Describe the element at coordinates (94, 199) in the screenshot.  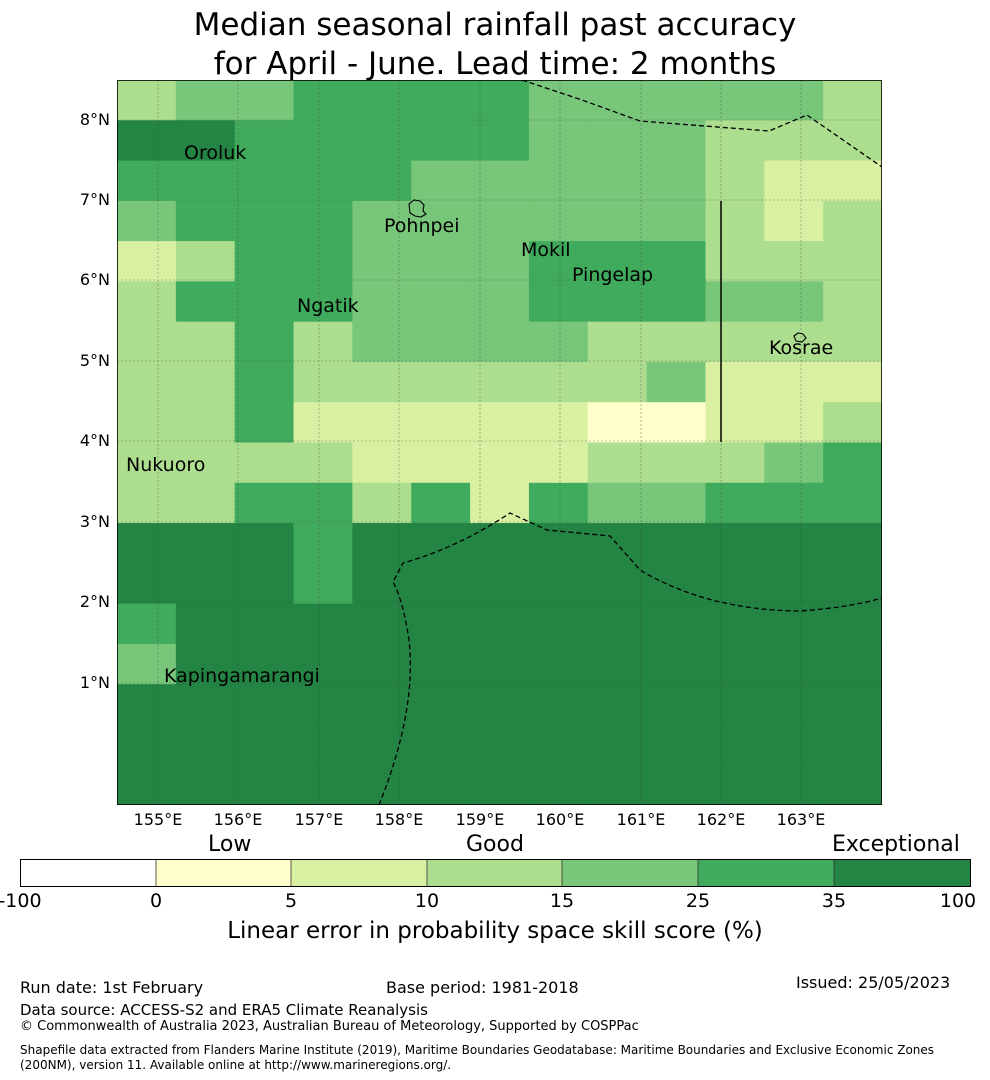
I see `lat-tick-7n: 7°N` at that location.